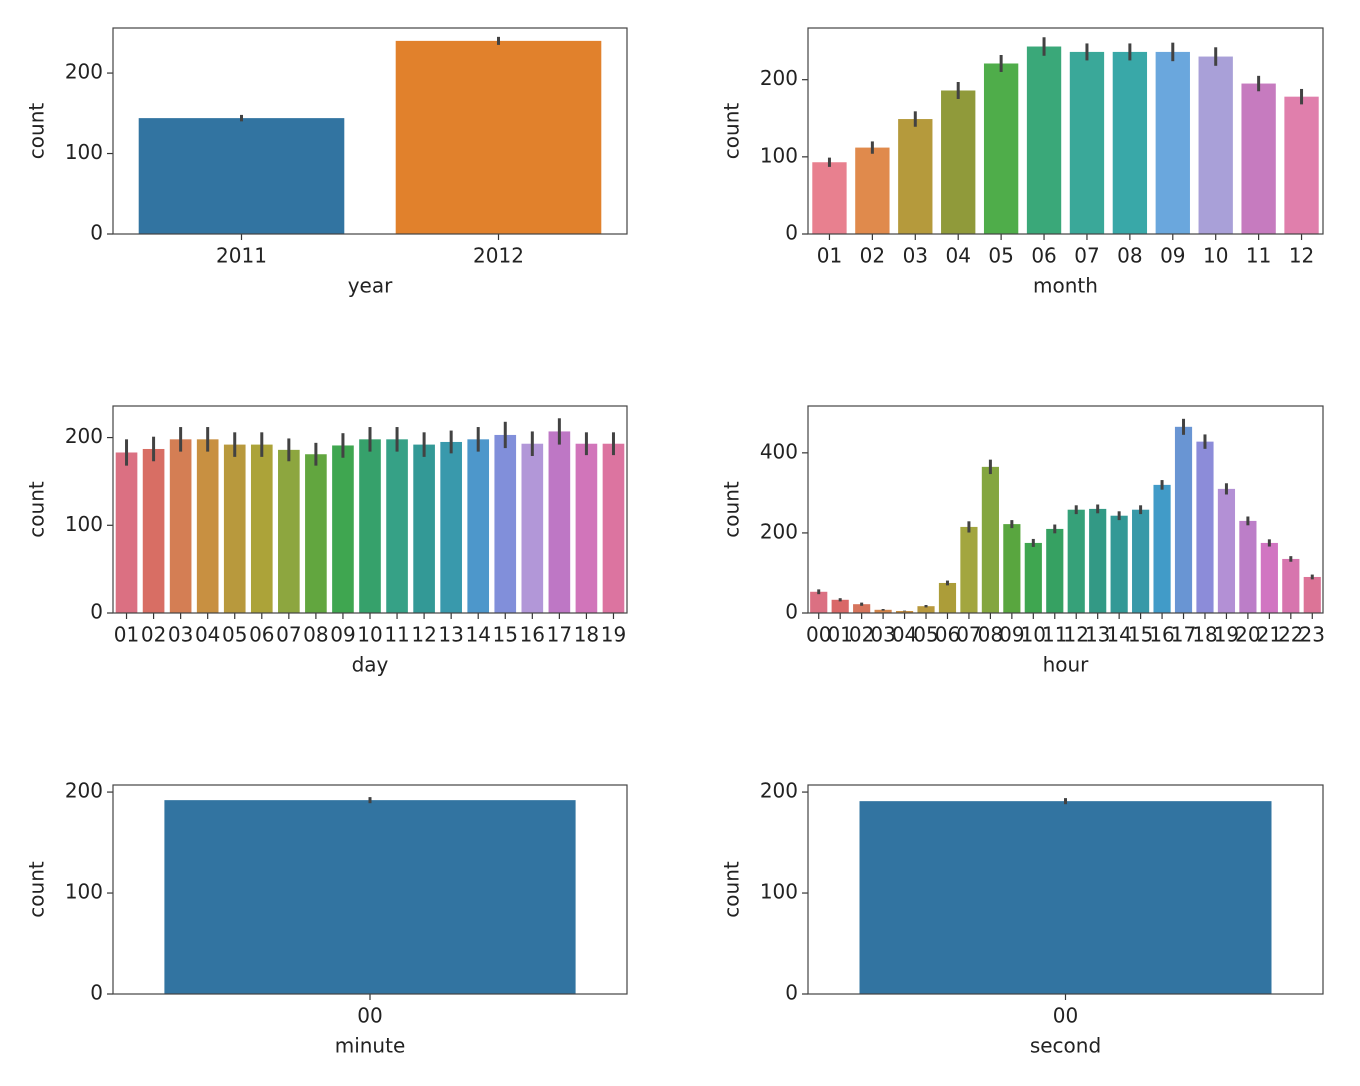 The width and height of the screenshot is (1360, 1086). Describe the element at coordinates (1161, 635) in the screenshot. I see `x-tick-label: 16` at that location.